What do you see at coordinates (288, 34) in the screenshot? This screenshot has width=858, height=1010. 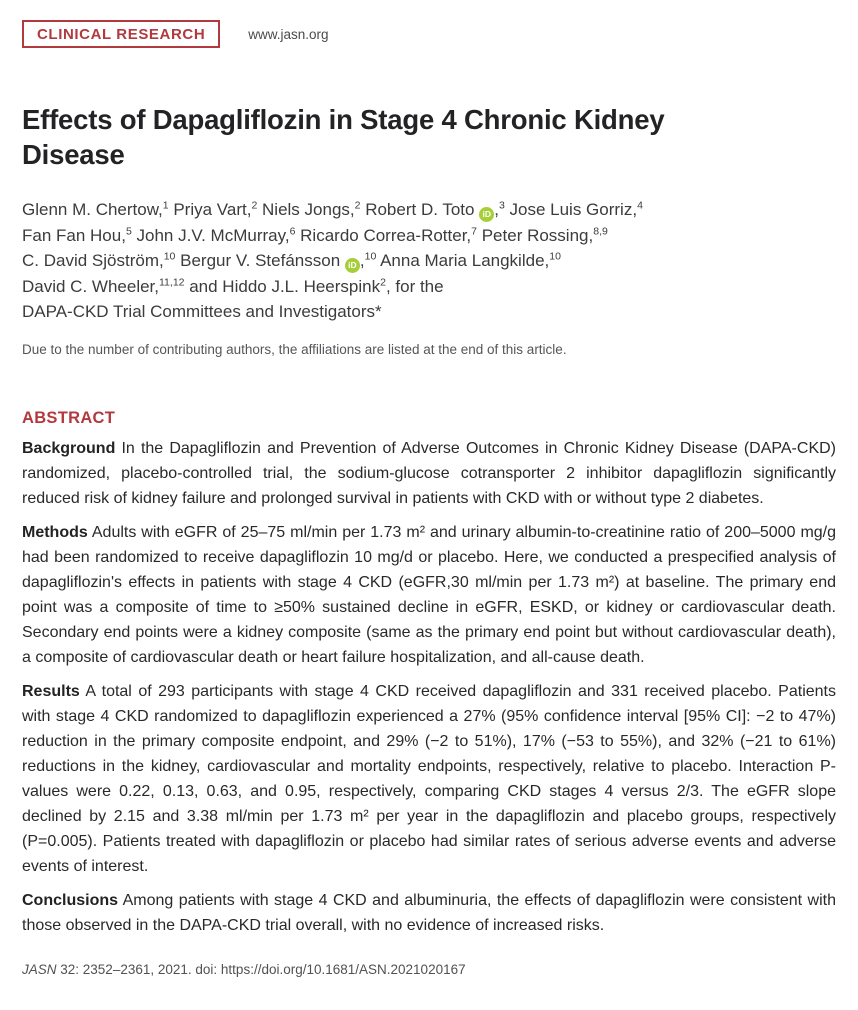 I see `journal-url-link: www.jasn.org` at bounding box center [288, 34].